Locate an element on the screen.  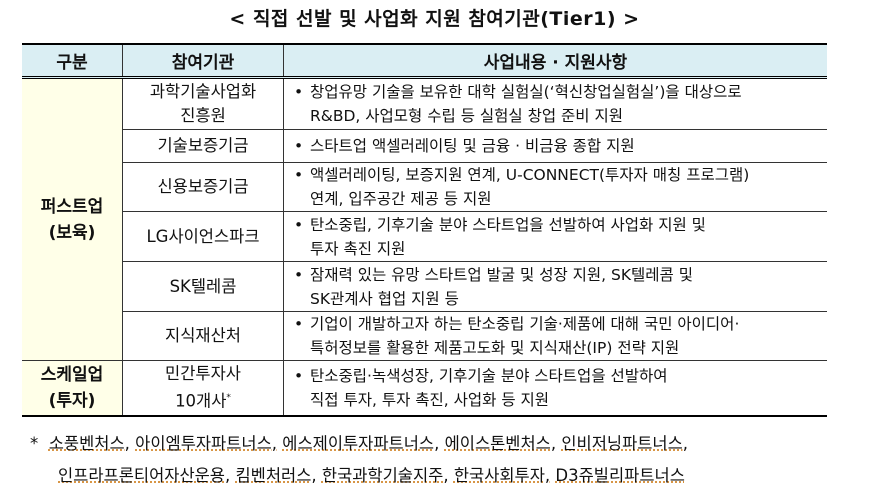
description-line: 연계, 입주공간 제공 등 지원 is located at coordinates (401, 199).